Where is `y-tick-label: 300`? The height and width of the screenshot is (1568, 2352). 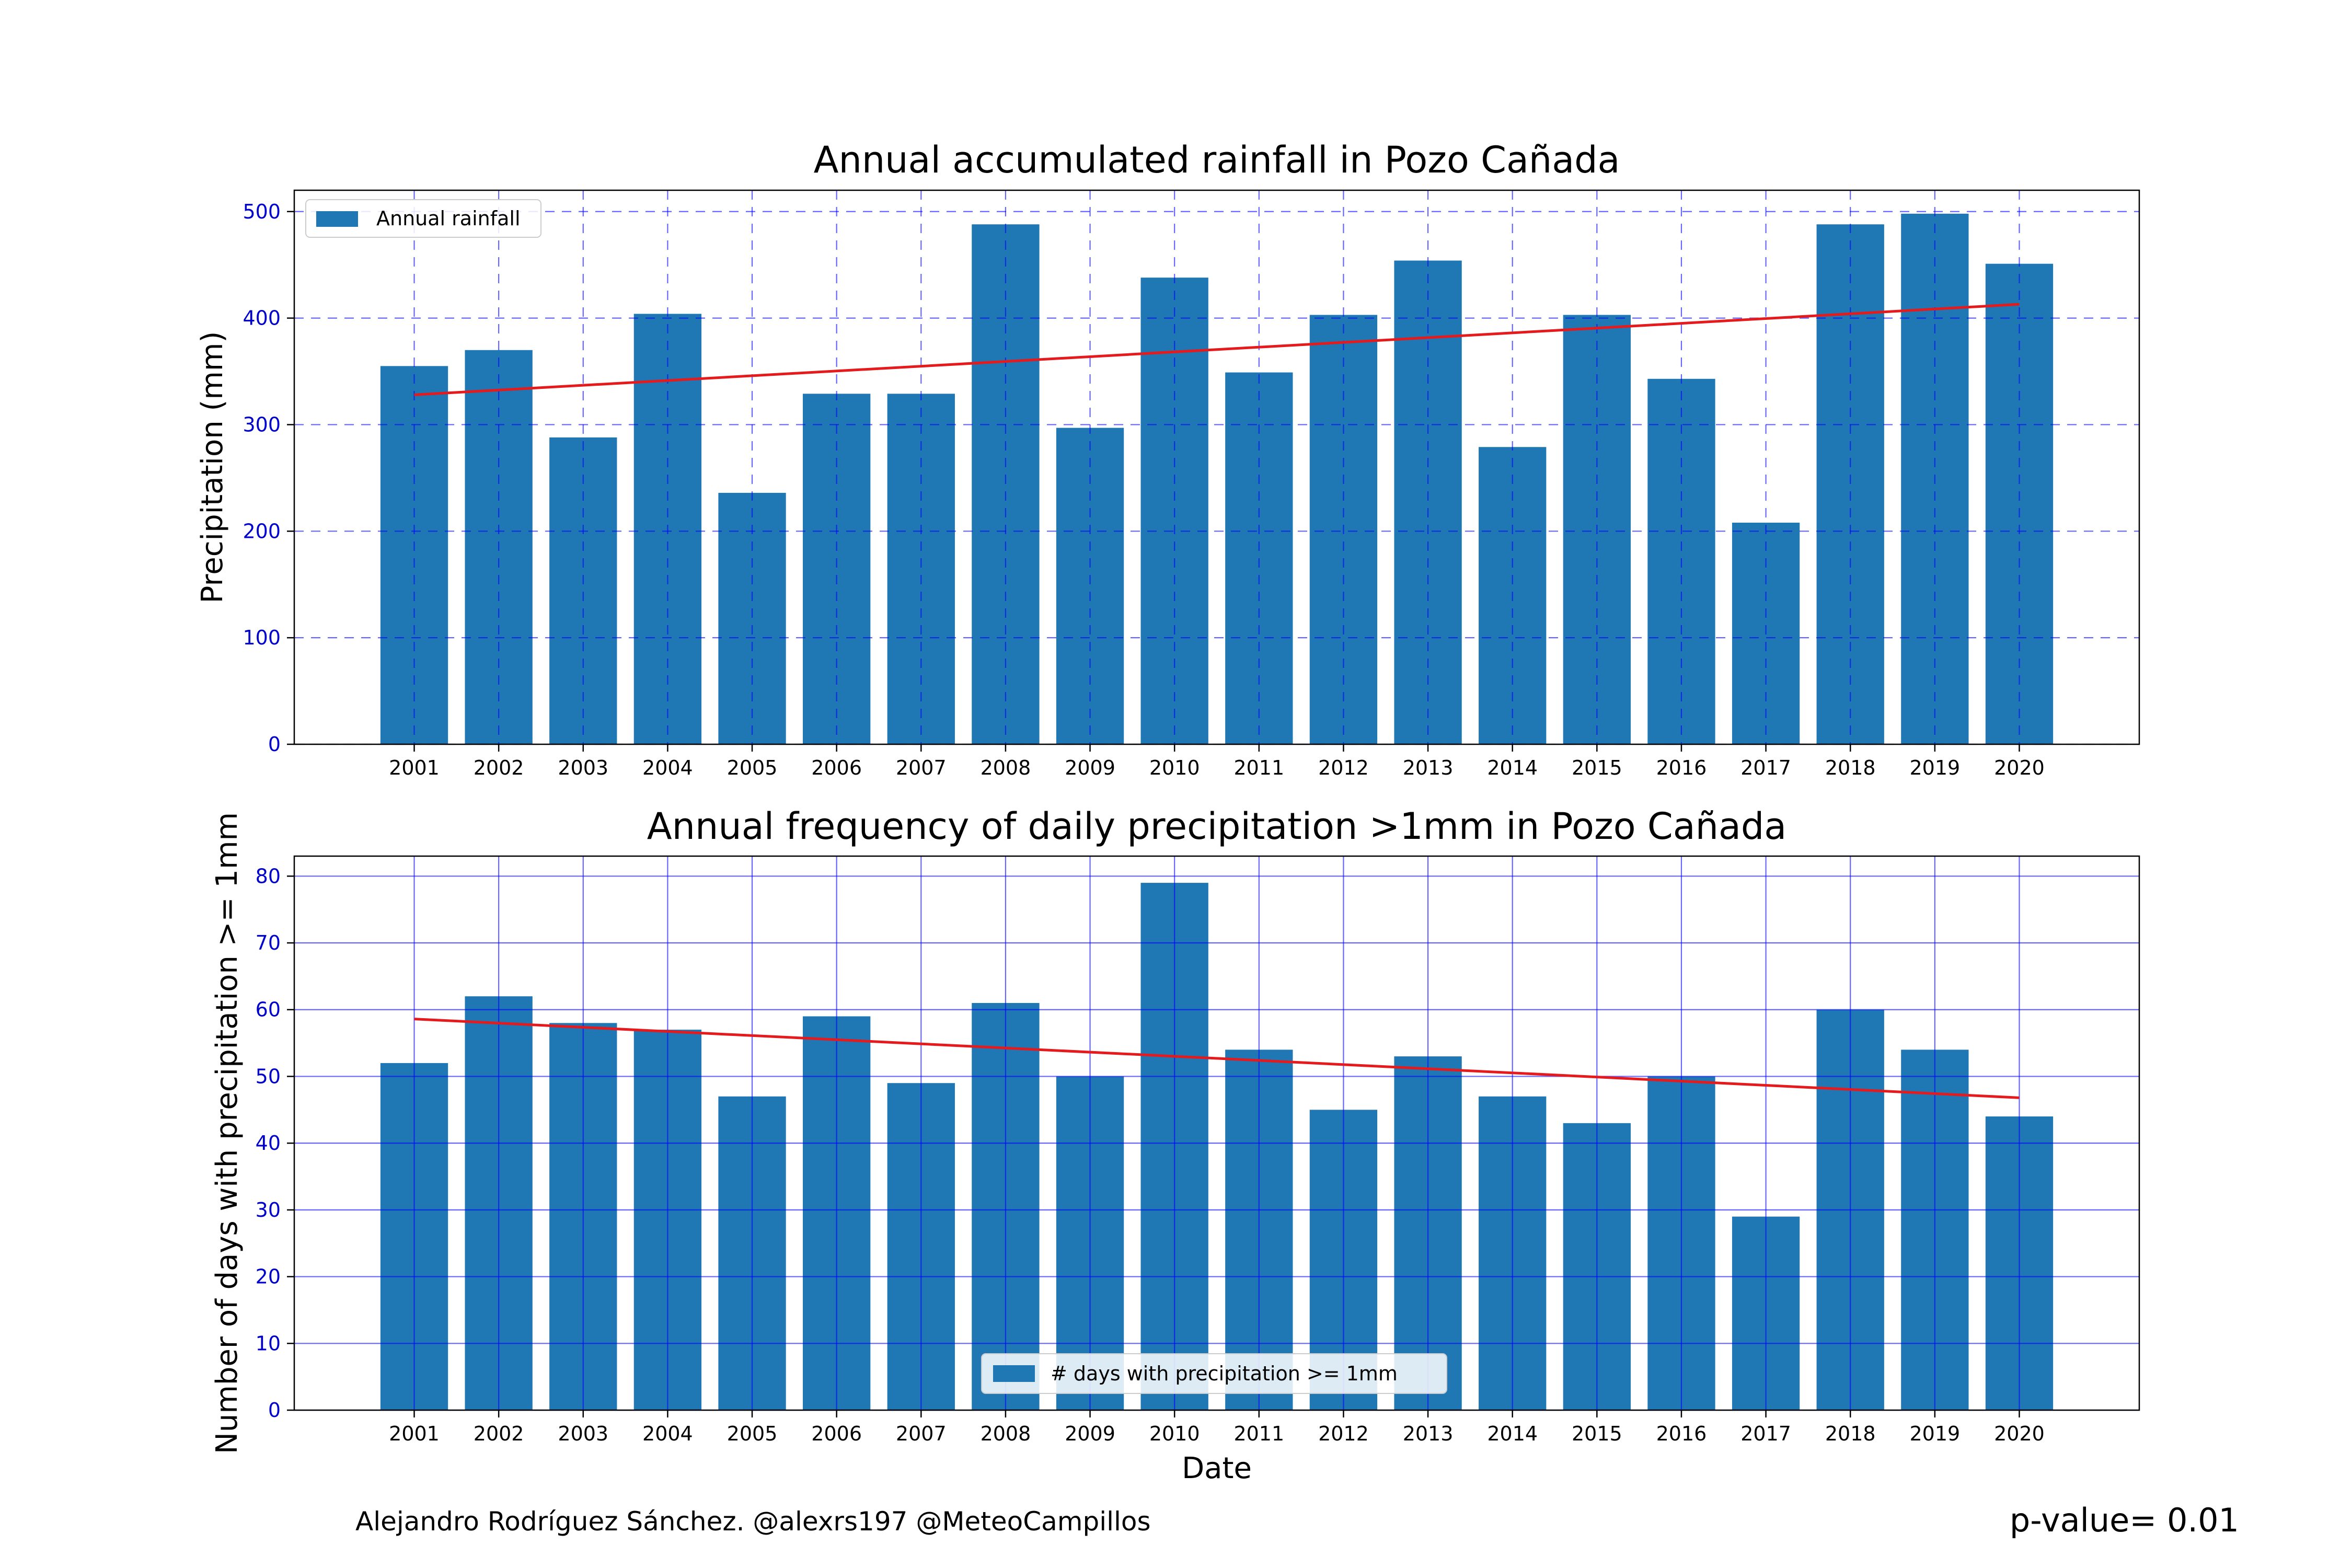 y-tick-label: 300 is located at coordinates (262, 424).